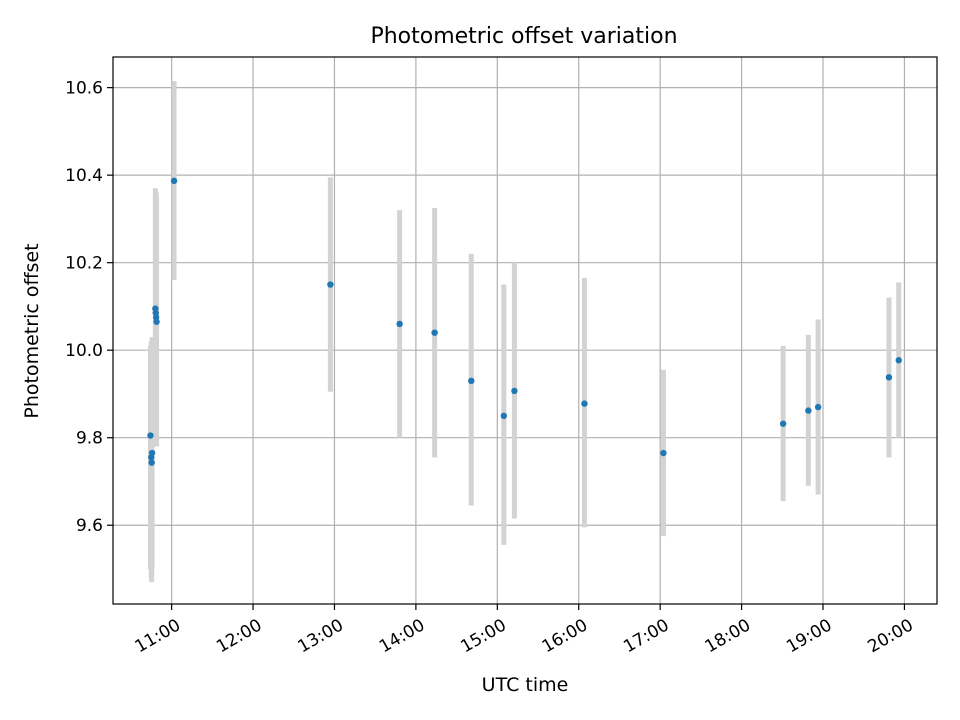 The image size is (960, 720). Describe the element at coordinates (525, 685) in the screenshot. I see `x-axis-label: UTC time` at that location.